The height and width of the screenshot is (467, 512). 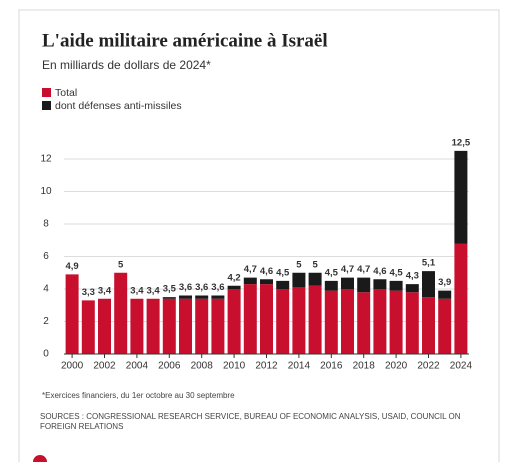 I want to click on y-tick-label: 0, so click(x=46, y=354).